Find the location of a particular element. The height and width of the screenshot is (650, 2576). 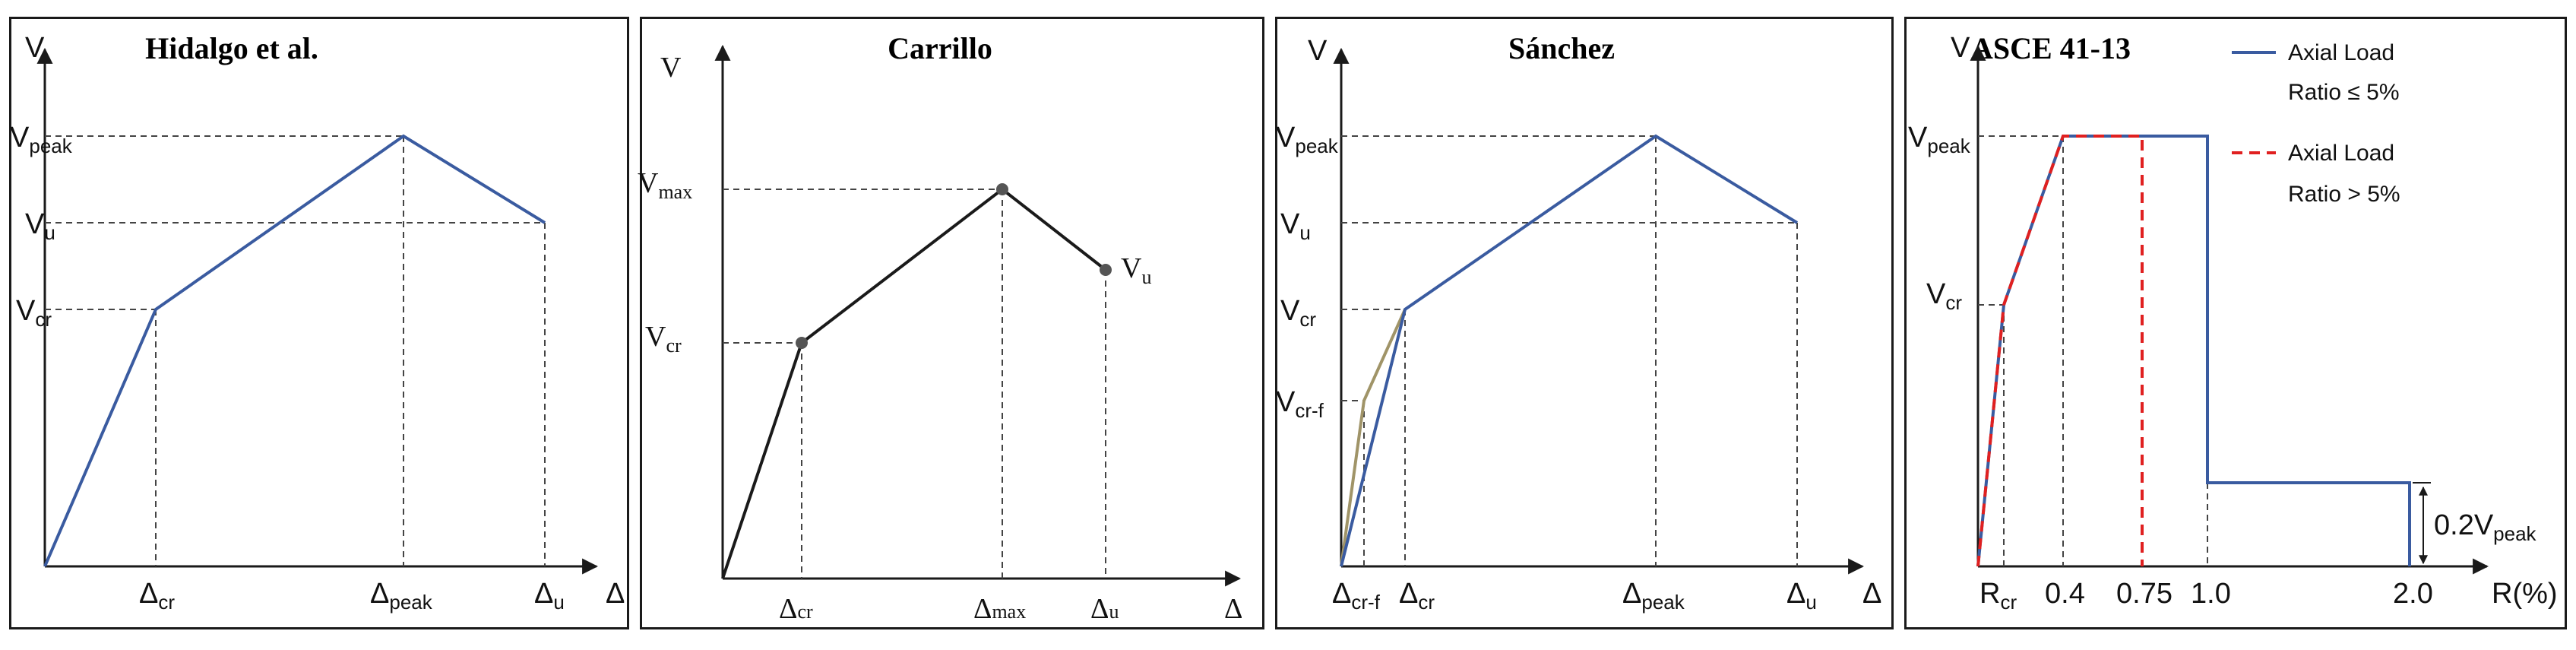

sanchez-curve is located at coordinates (1569, 350).